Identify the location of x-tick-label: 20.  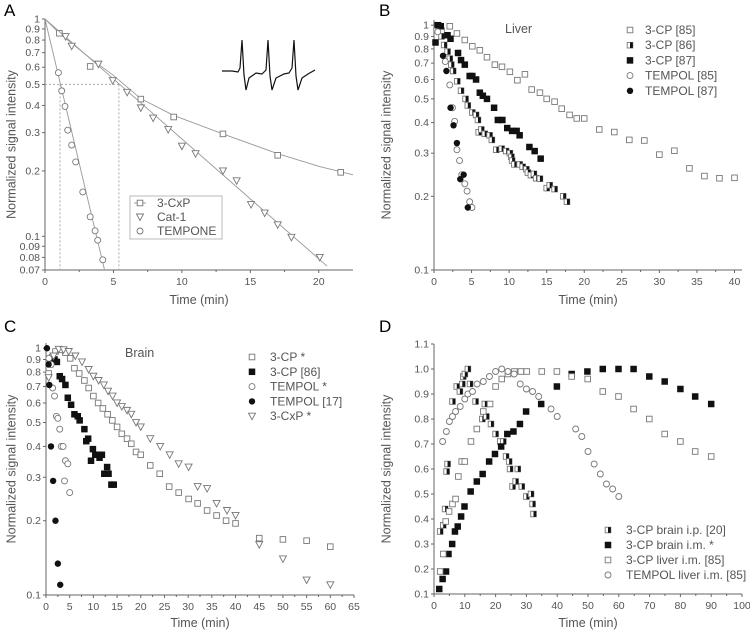
(141, 607).